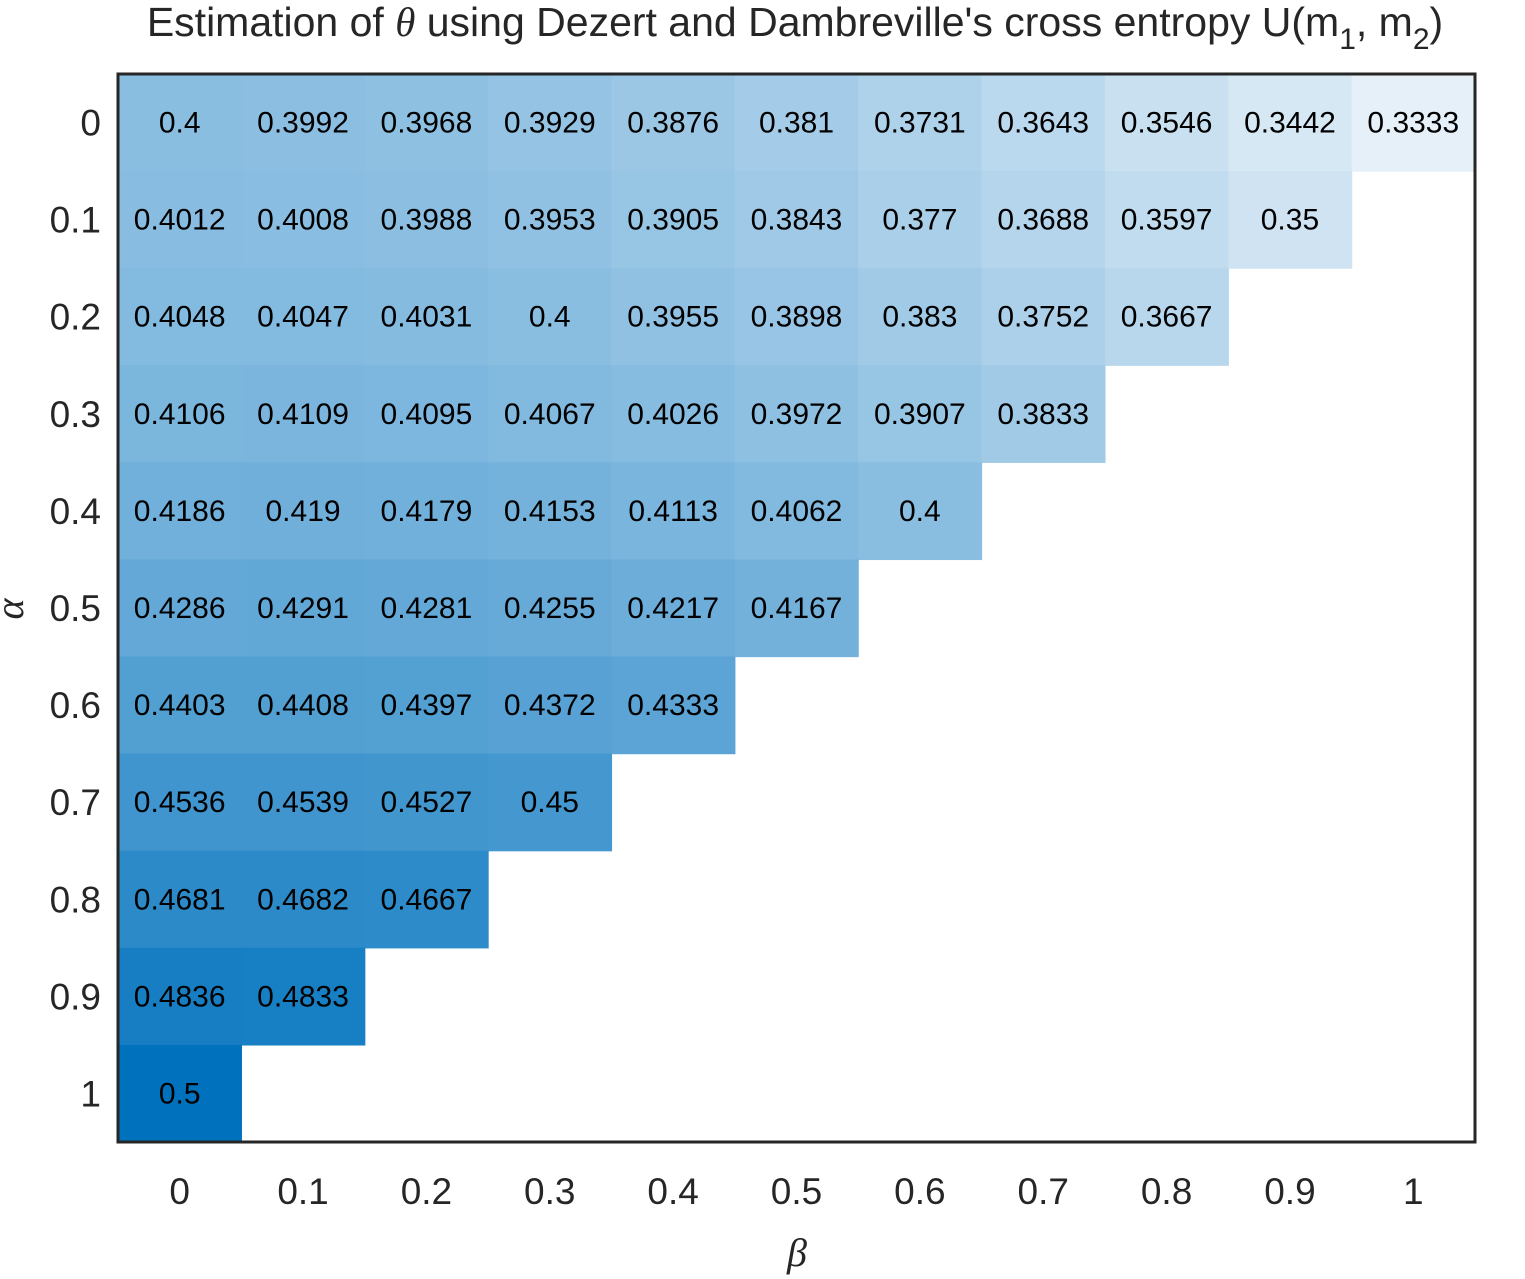  What do you see at coordinates (302, 1191) in the screenshot?
I see `x-tick-label: 0.1` at bounding box center [302, 1191].